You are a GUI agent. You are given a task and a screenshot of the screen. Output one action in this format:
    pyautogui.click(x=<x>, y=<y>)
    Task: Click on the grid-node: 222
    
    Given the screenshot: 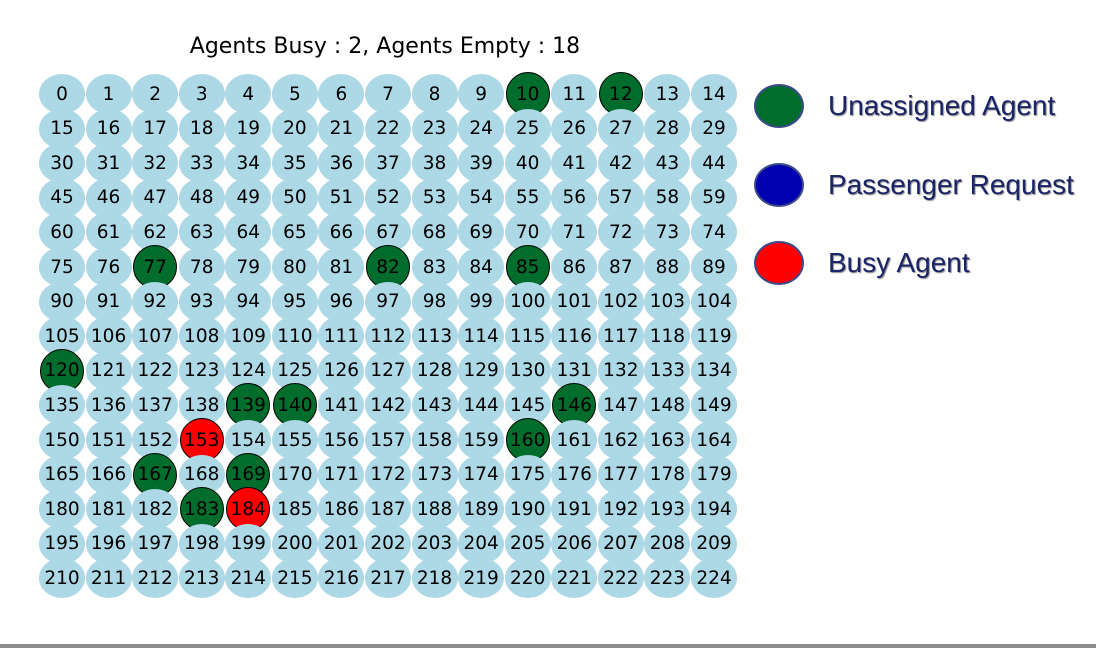 What is the action you would take?
    pyautogui.click(x=620, y=578)
    